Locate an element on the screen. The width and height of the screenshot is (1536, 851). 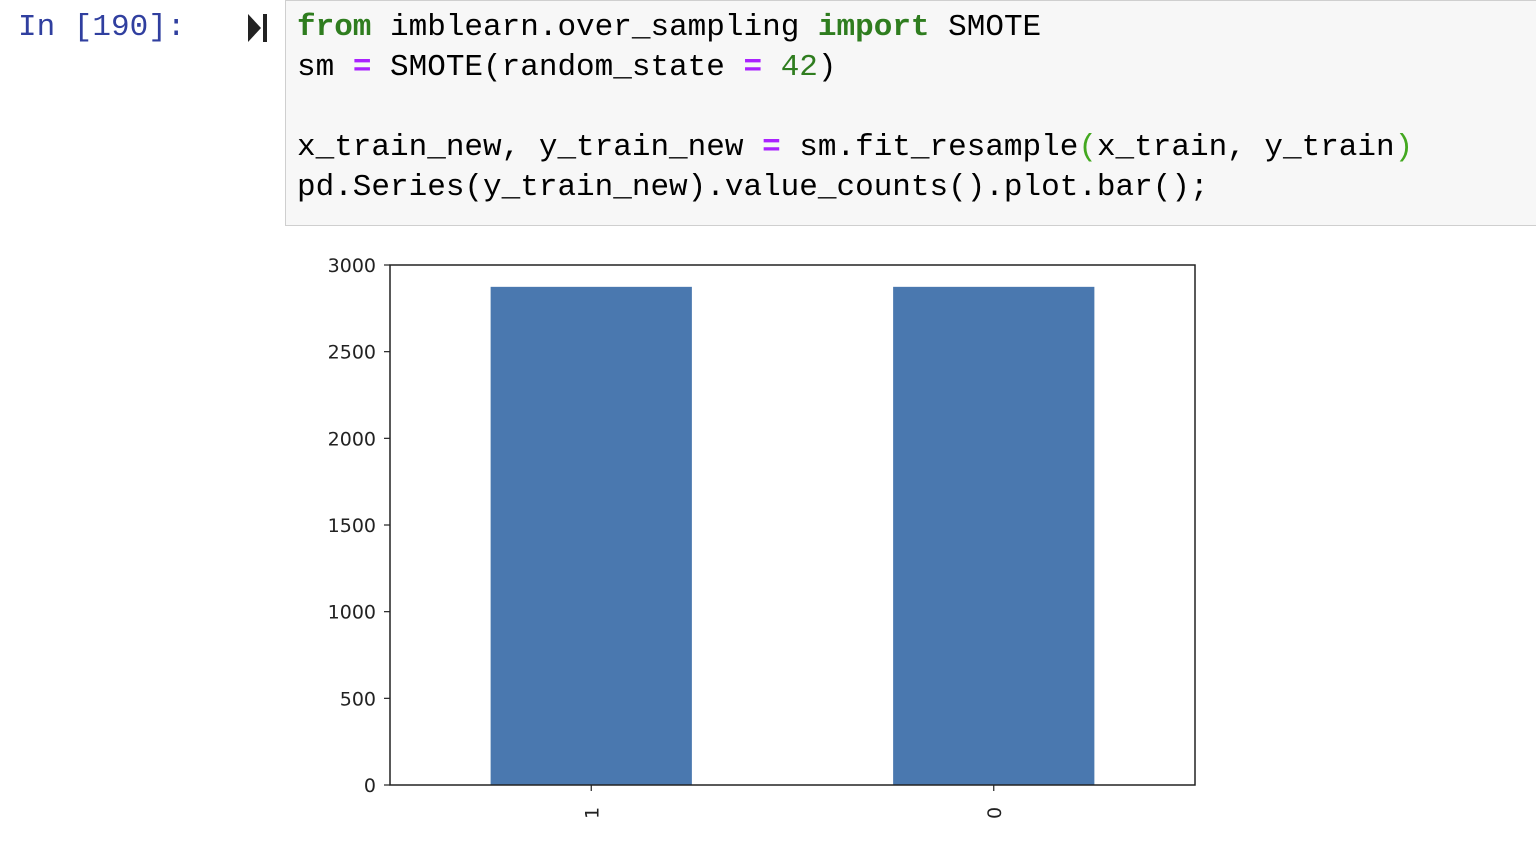
y-tick-label: 1500 is located at coordinates (352, 526).